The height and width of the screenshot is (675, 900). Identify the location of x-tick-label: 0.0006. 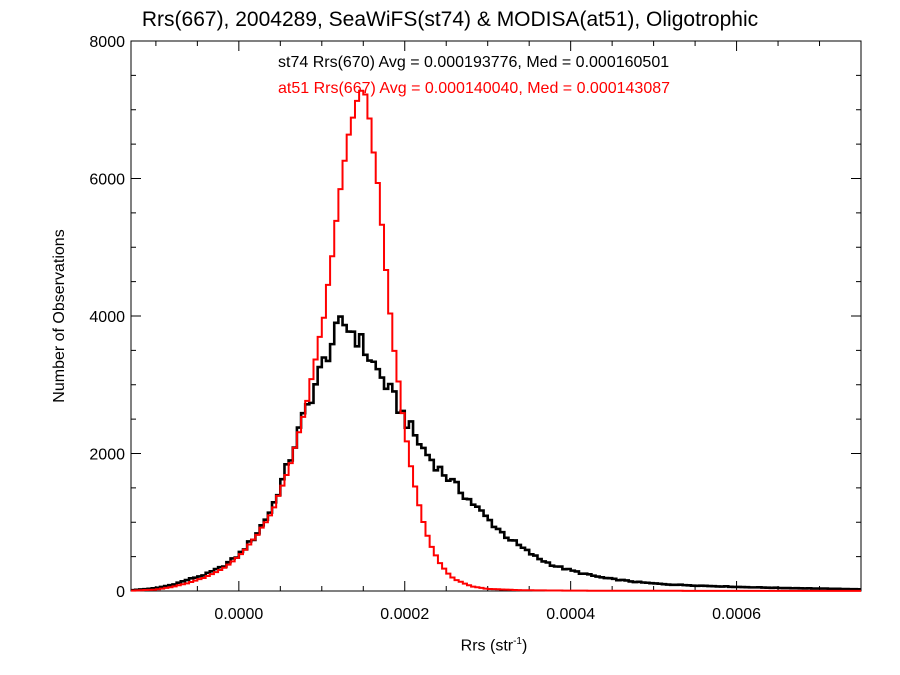
(736, 614).